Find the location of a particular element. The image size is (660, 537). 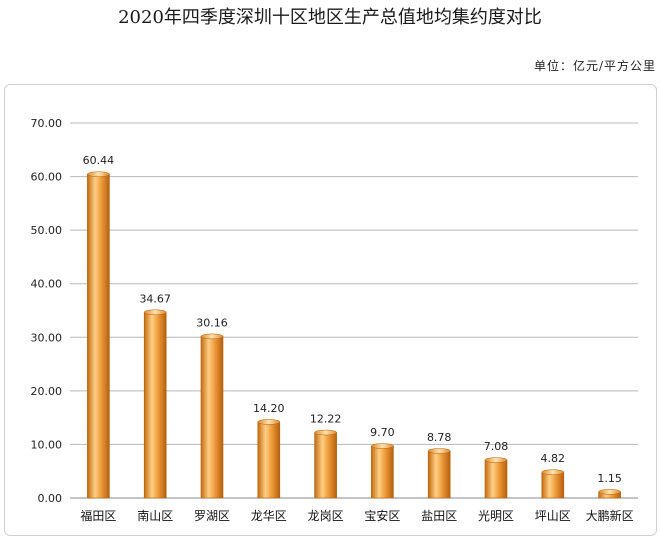

x-category-label: 盐田区 is located at coordinates (439, 516).